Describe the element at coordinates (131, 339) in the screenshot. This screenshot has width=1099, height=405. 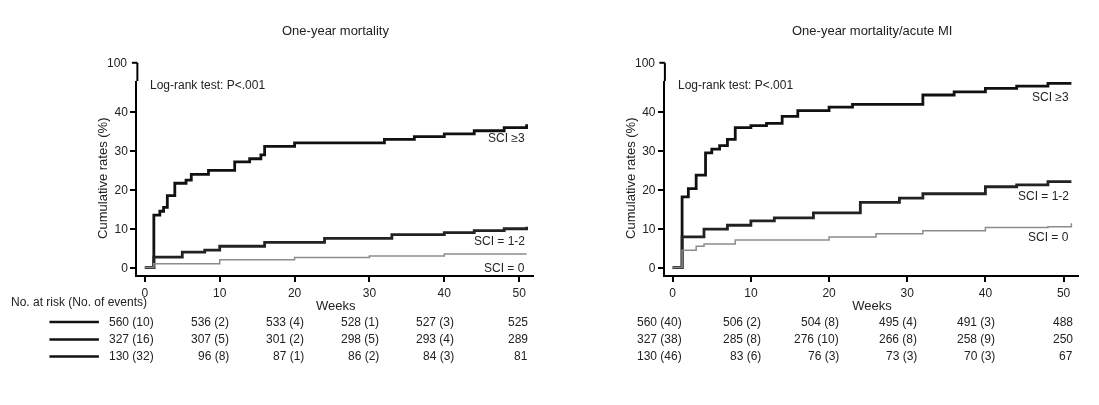
I see `text: 327 (16)` at that location.